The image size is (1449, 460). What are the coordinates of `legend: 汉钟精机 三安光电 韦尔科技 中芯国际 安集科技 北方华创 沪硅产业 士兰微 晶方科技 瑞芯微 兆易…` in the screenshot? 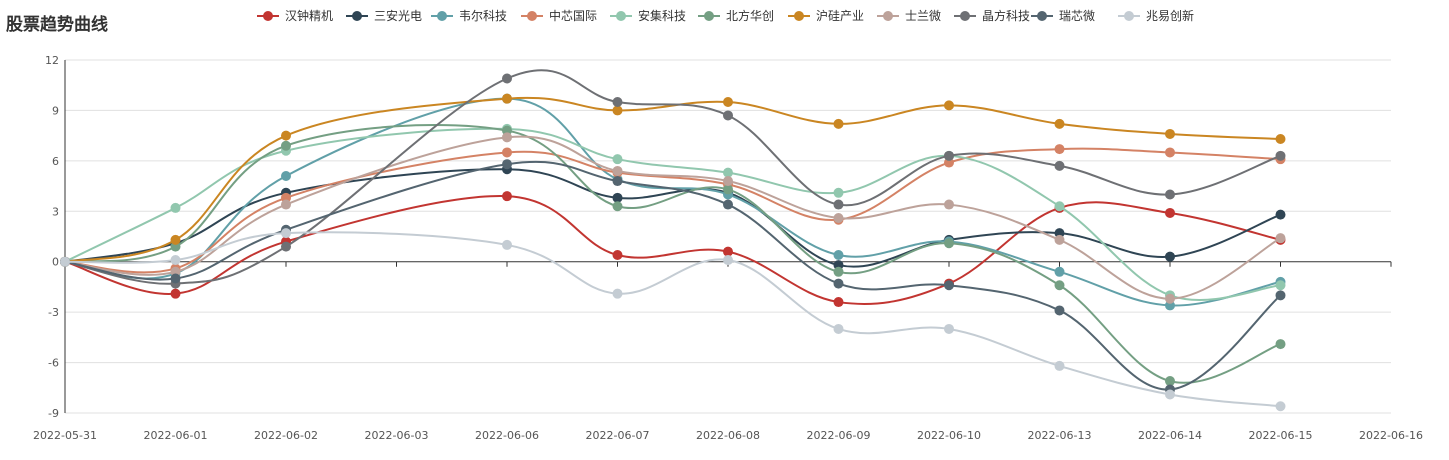 It's located at (725, 15).